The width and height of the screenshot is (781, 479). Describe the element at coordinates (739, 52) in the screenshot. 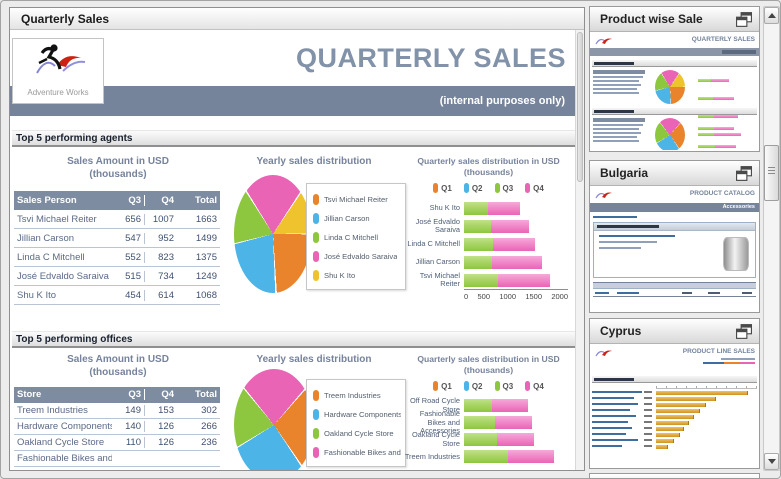

I see `mini-banner-text` at that location.